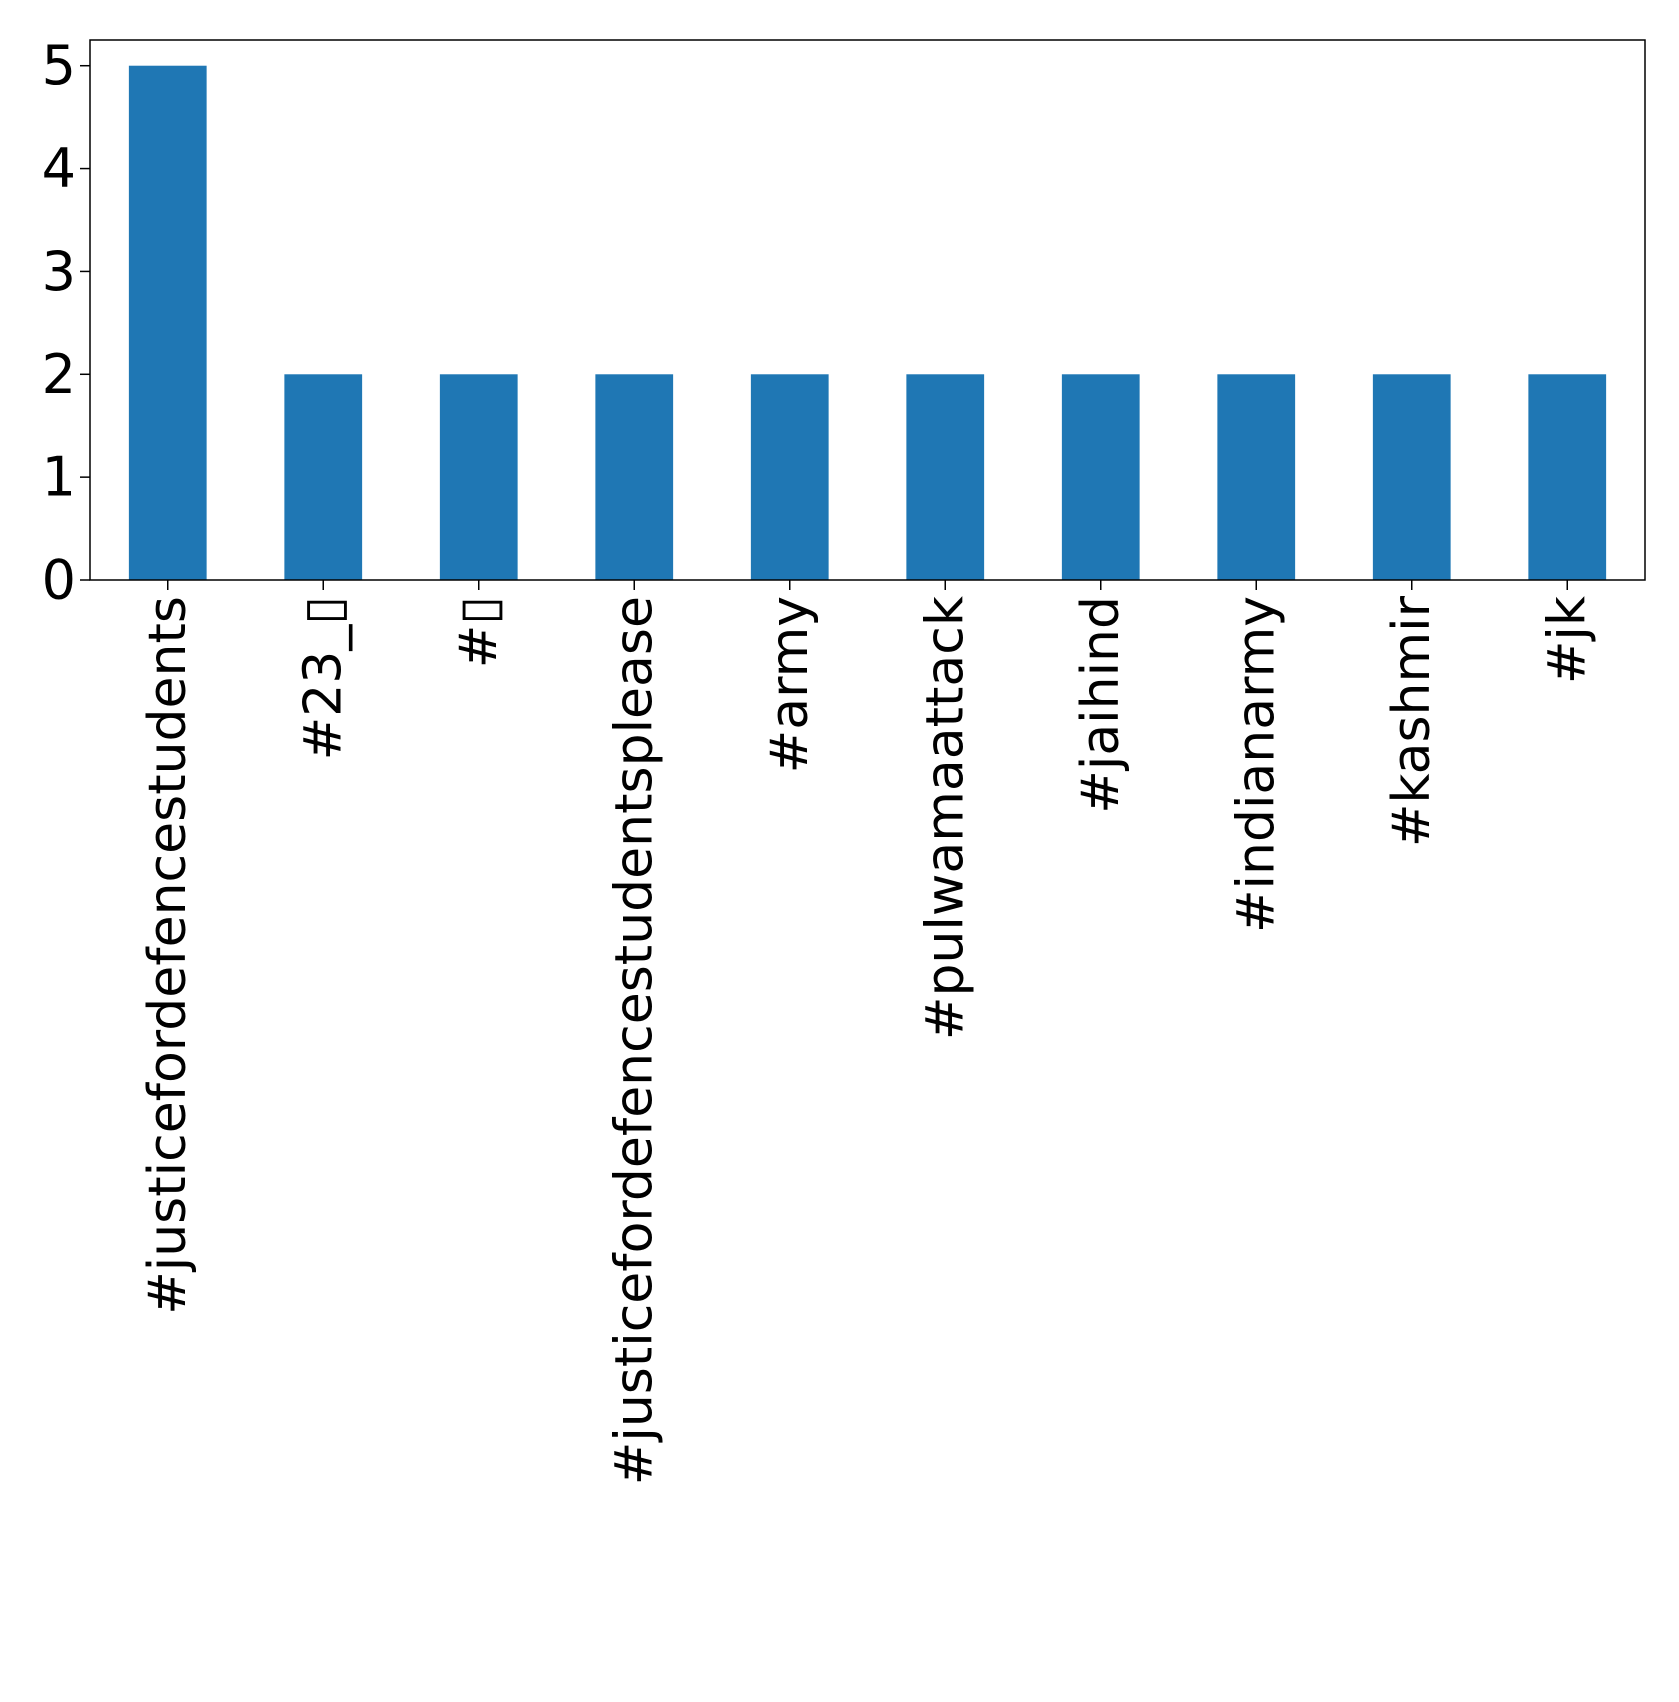  I want to click on x-tick-label: #▯, so click(479, 632).